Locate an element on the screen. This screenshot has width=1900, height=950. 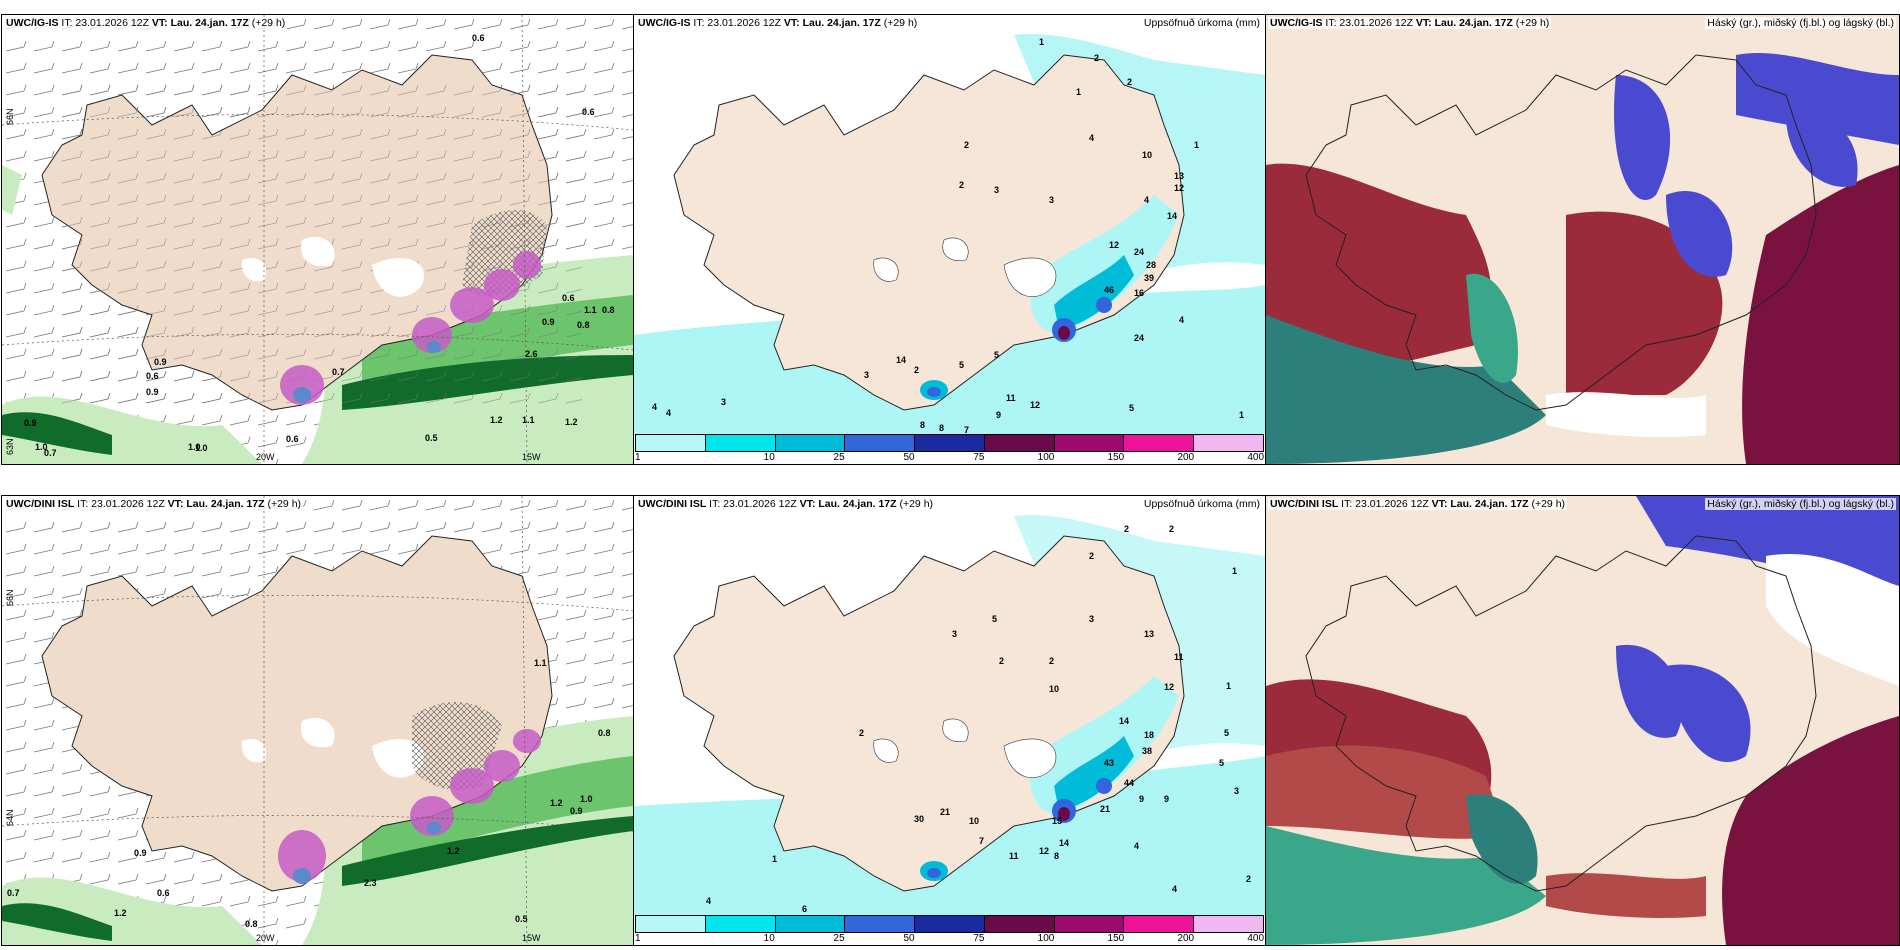
lat-label: 64N is located at coordinates (10, 817).